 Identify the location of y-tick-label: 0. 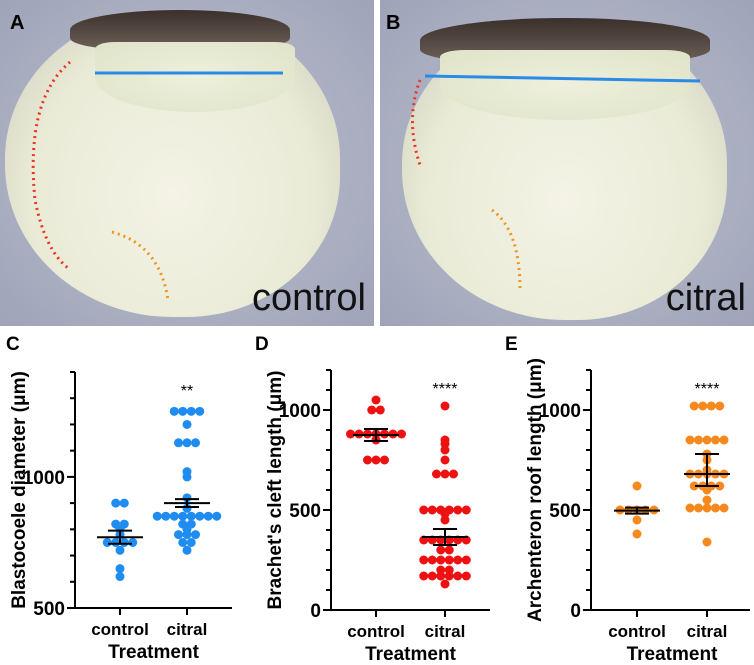
(575, 611).